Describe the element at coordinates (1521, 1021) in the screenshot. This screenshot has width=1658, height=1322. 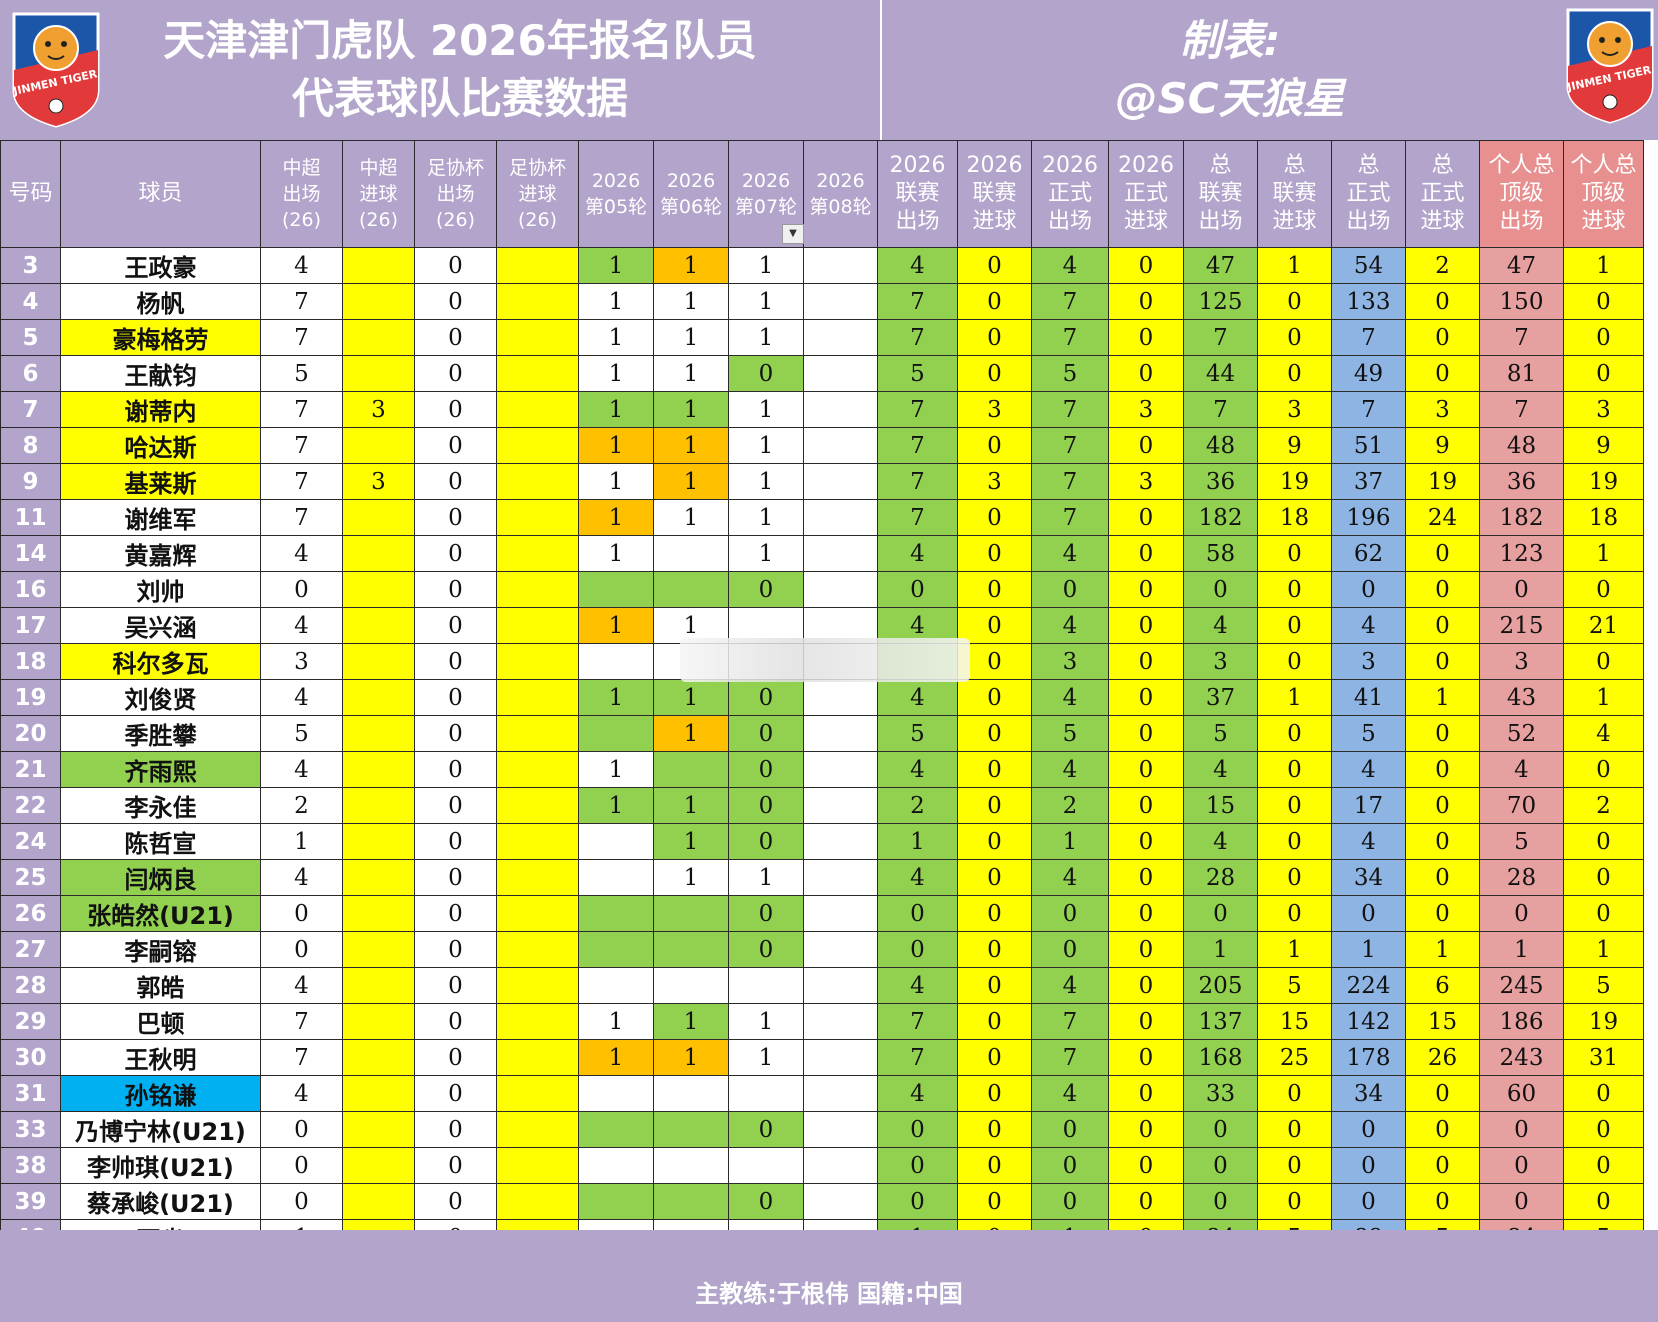
I see `stat-cell: 186` at that location.